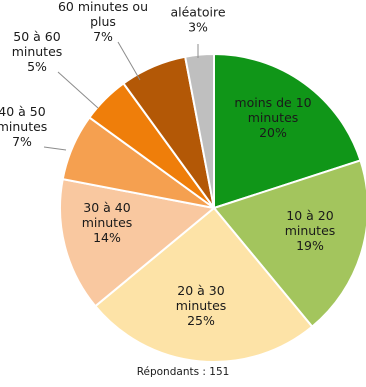 This screenshot has height=387, width=366. Describe the element at coordinates (201, 320) in the screenshot. I see `slice-label-line: 25%` at that location.